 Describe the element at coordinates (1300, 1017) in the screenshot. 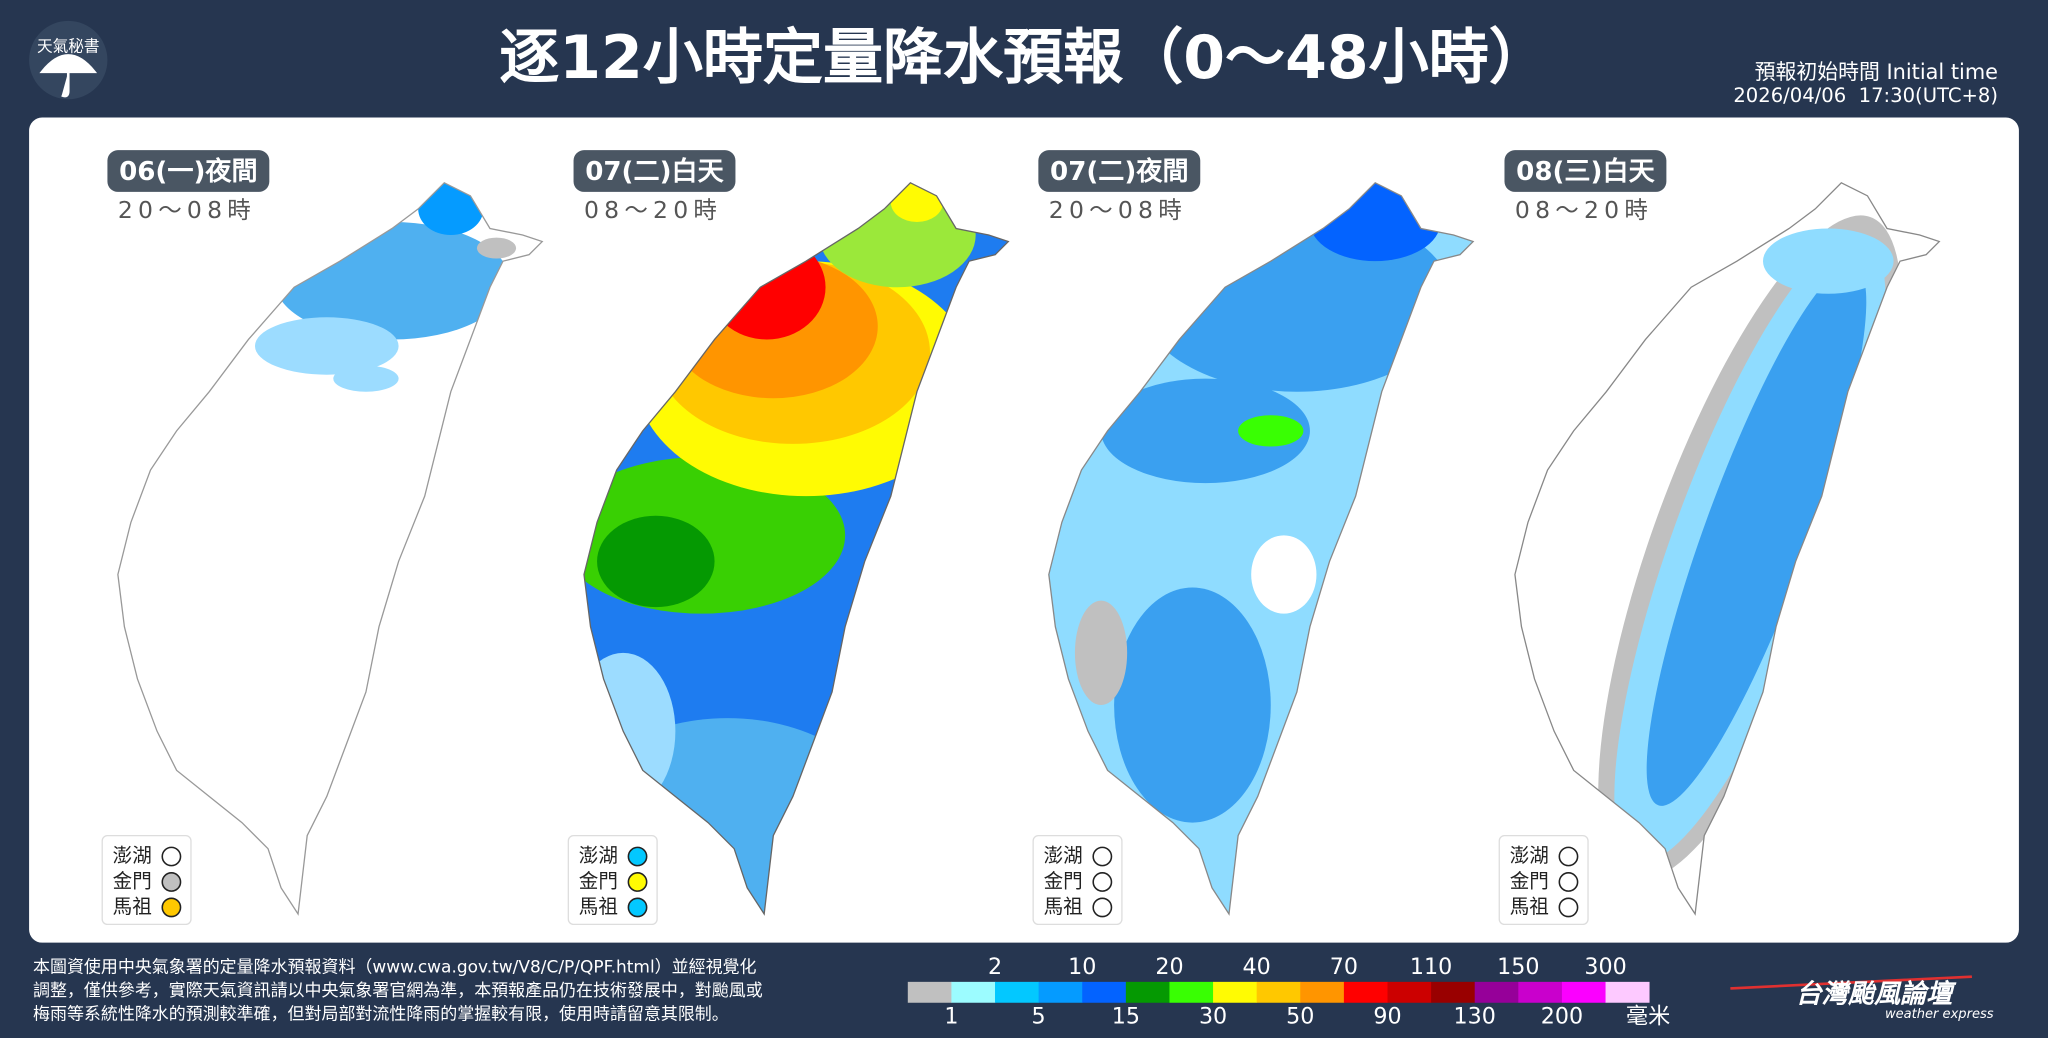

I see `legend-level: 50` at that location.